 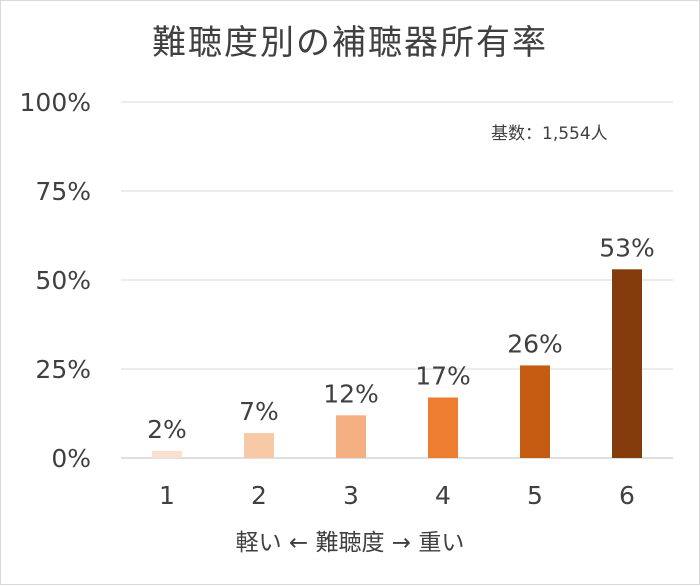 What do you see at coordinates (63, 369) in the screenshot?
I see `y-tick-label: 25%` at bounding box center [63, 369].